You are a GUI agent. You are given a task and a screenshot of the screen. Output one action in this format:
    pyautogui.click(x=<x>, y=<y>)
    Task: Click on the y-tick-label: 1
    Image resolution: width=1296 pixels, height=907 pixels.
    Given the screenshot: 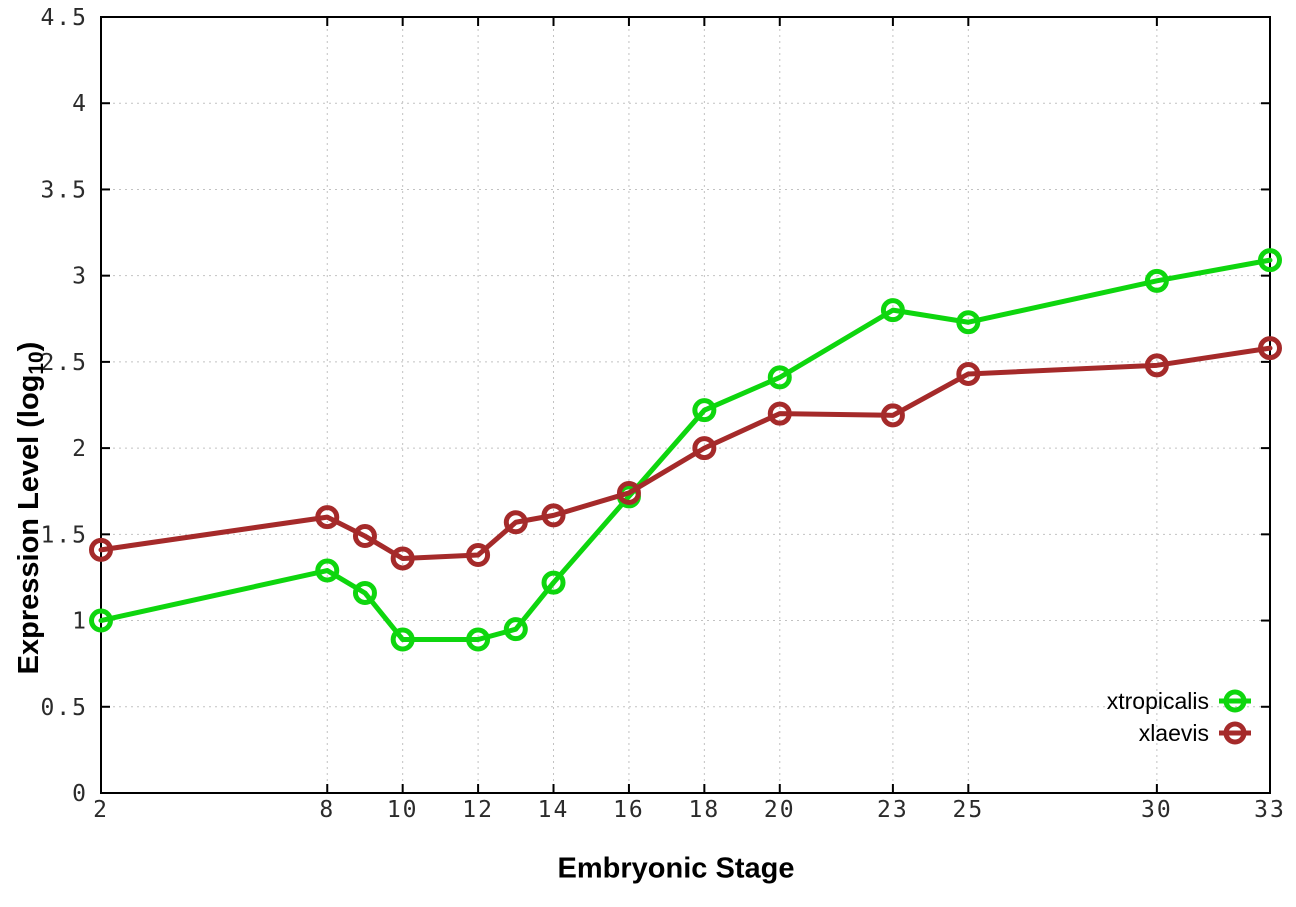 What is the action you would take?
    pyautogui.click(x=80, y=622)
    